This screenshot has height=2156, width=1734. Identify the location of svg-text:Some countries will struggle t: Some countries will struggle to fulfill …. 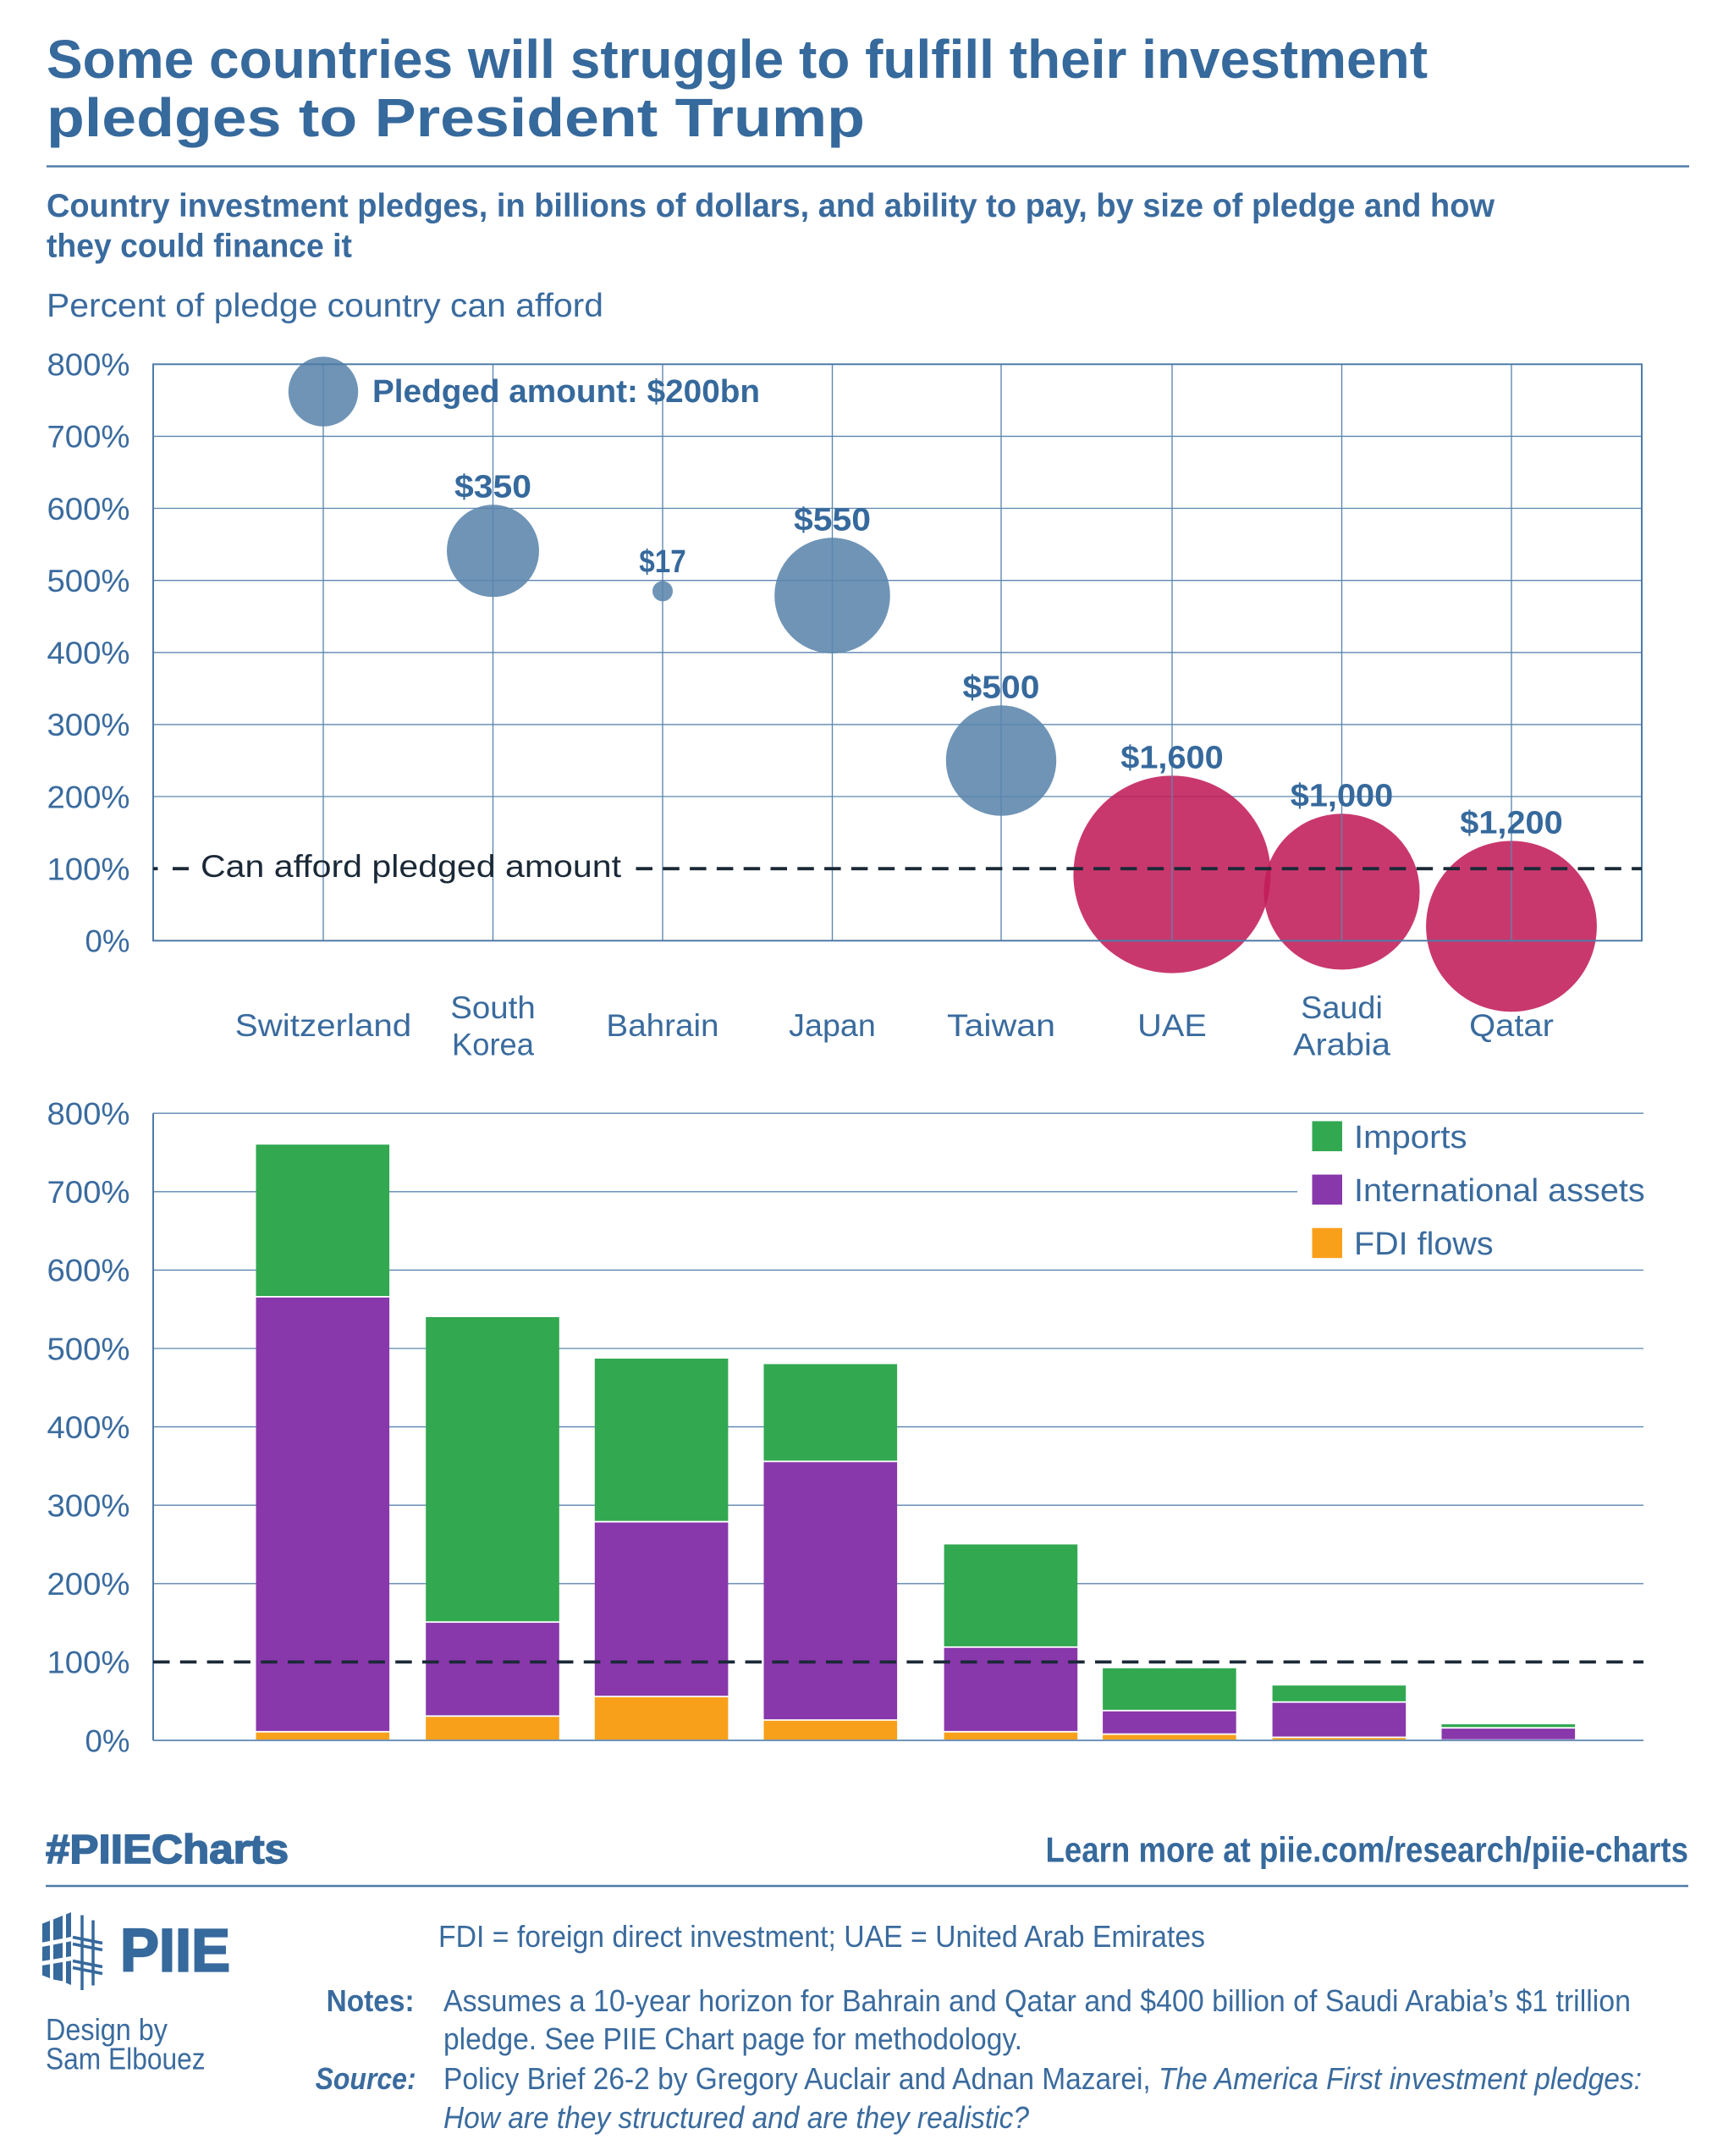
(737, 59).